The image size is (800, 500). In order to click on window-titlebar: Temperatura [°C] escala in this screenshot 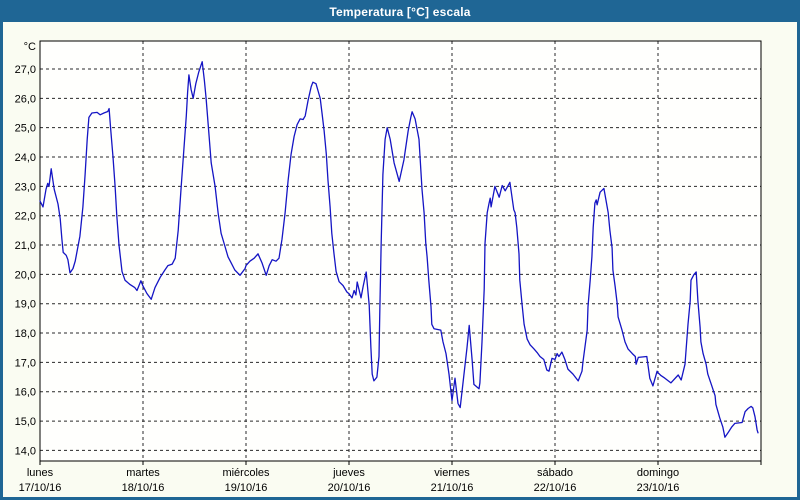, I will do `click(400, 12)`.